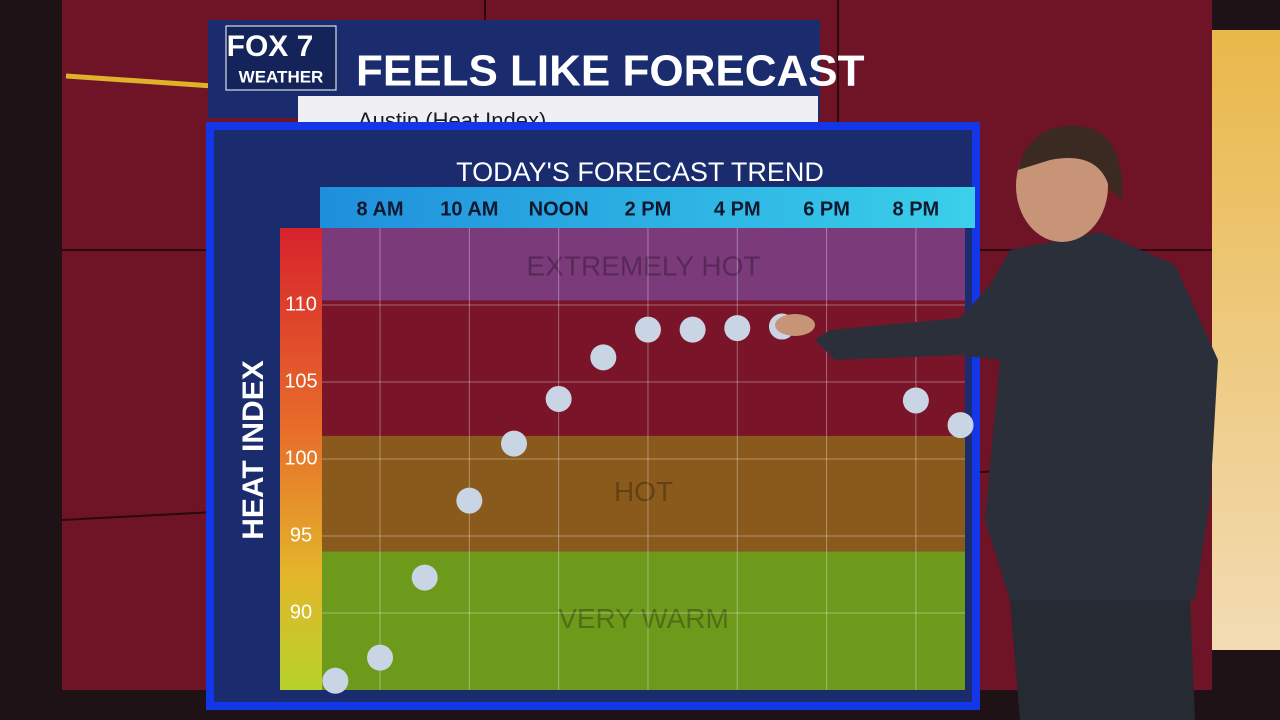  Describe the element at coordinates (610, 71) in the screenshot. I see `header-title: FEELS LIKE FORECAST` at that location.